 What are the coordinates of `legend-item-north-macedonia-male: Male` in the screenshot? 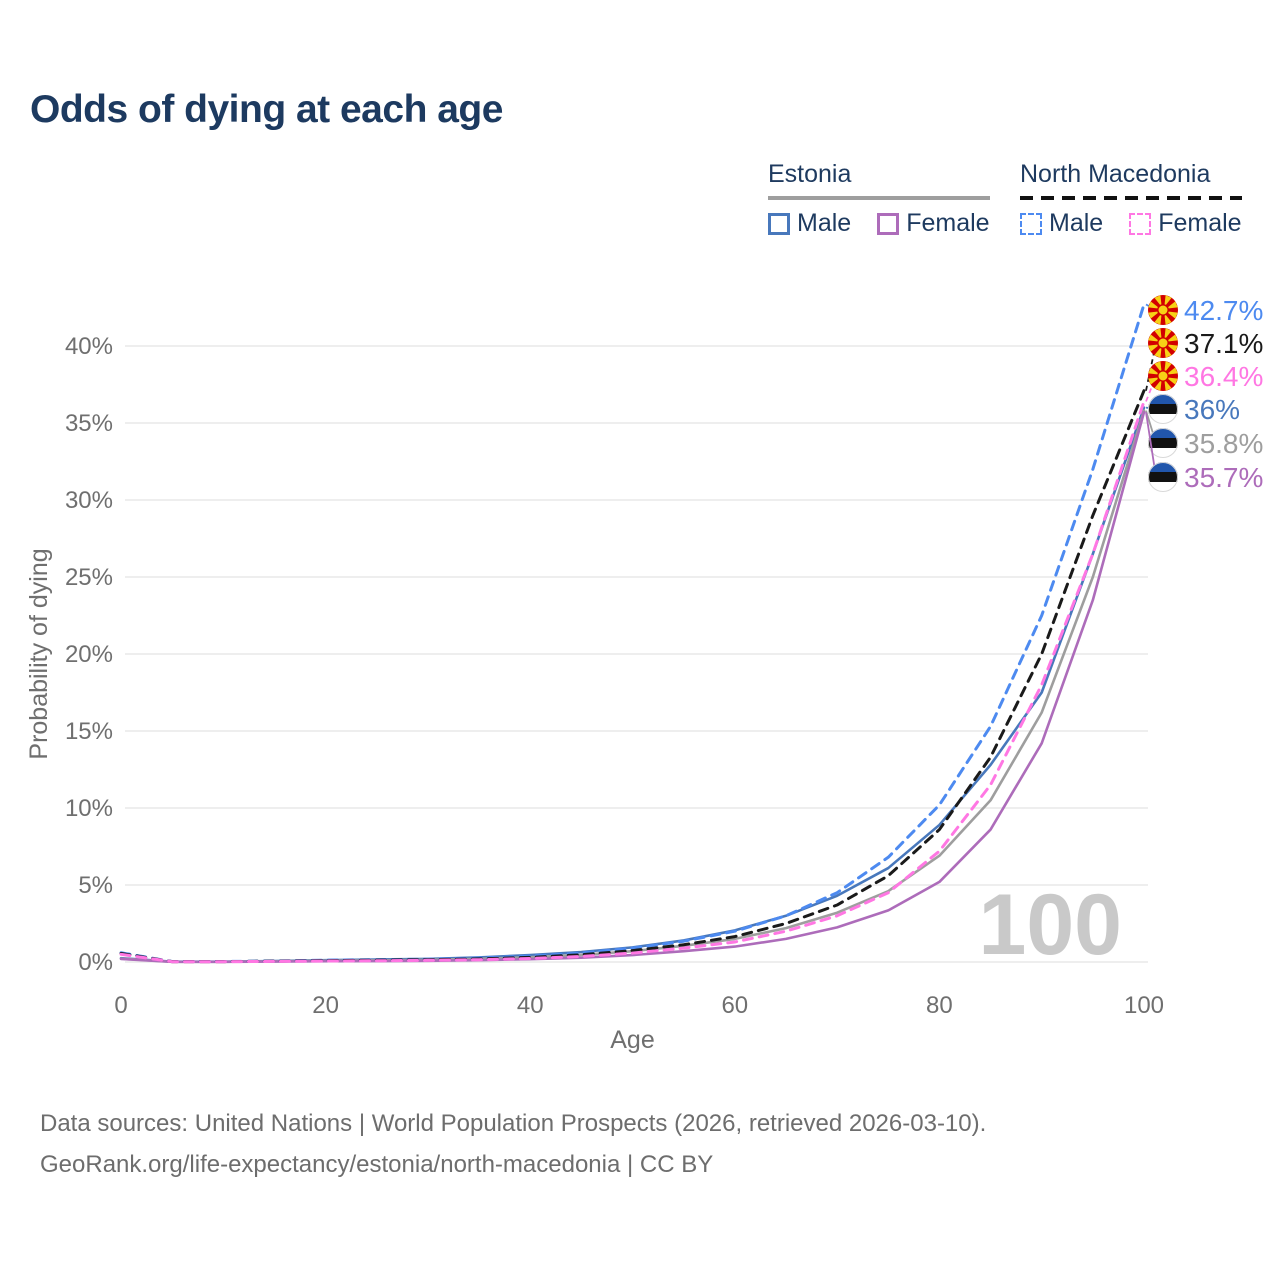 It's located at (1061, 223).